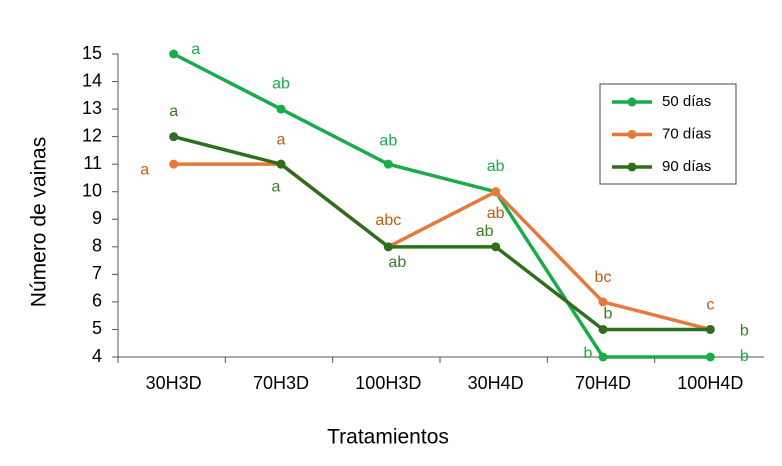 The image size is (782, 466). I want to click on significance-letter: c, so click(710, 305).